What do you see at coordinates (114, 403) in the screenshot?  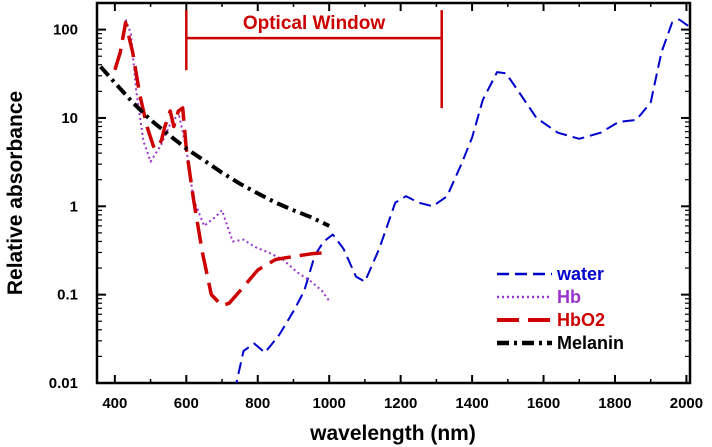 I see `x-tick-label: 400` at bounding box center [114, 403].